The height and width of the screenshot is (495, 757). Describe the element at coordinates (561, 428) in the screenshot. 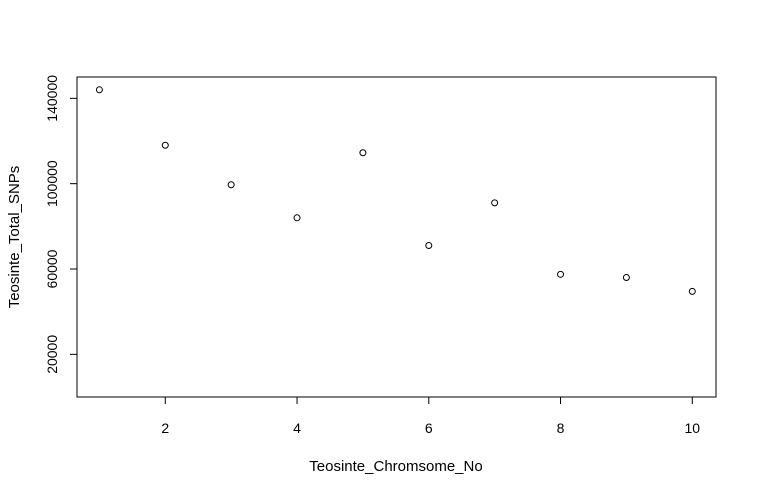

I see `x-tick-label: 8` at that location.